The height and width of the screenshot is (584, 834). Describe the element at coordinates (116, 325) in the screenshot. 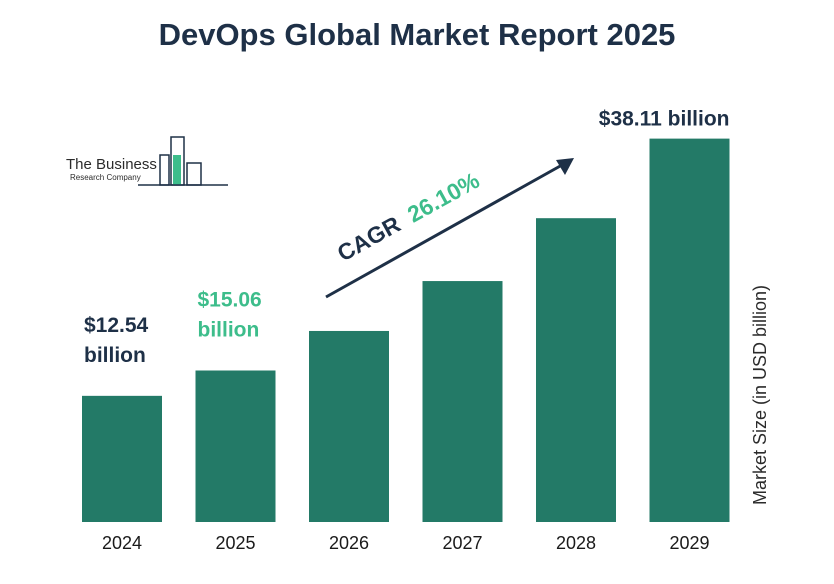

I see `data-label-2024-value: $12.54` at that location.